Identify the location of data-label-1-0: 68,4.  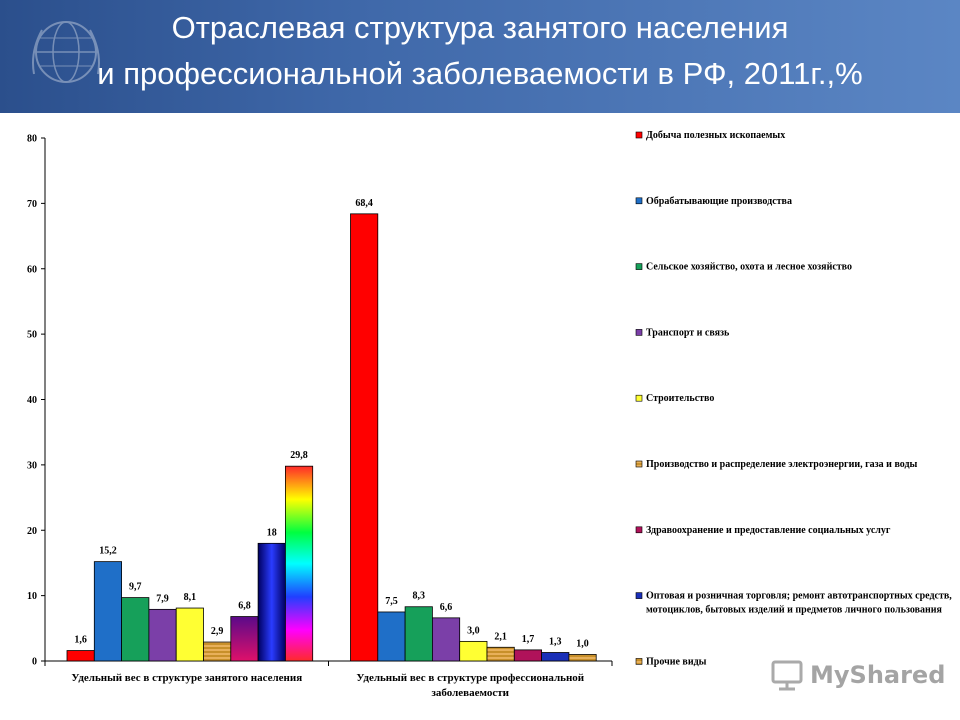
(364, 203).